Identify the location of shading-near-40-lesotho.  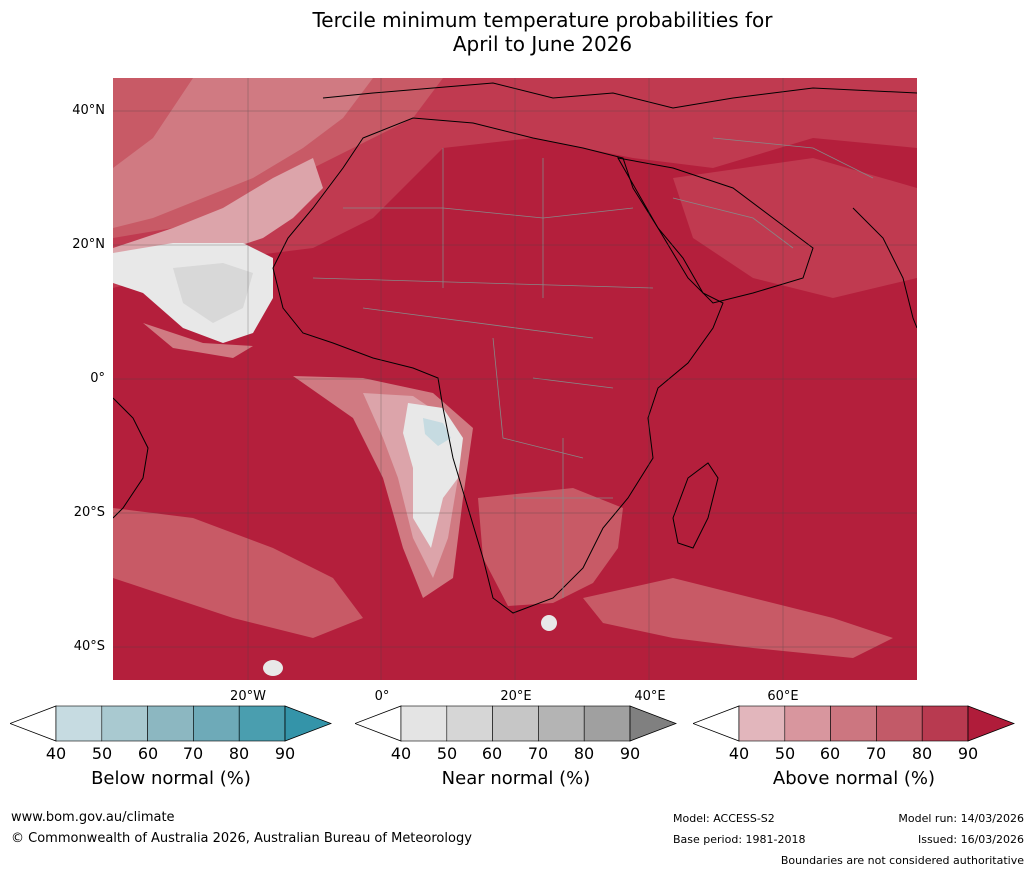
(549, 623).